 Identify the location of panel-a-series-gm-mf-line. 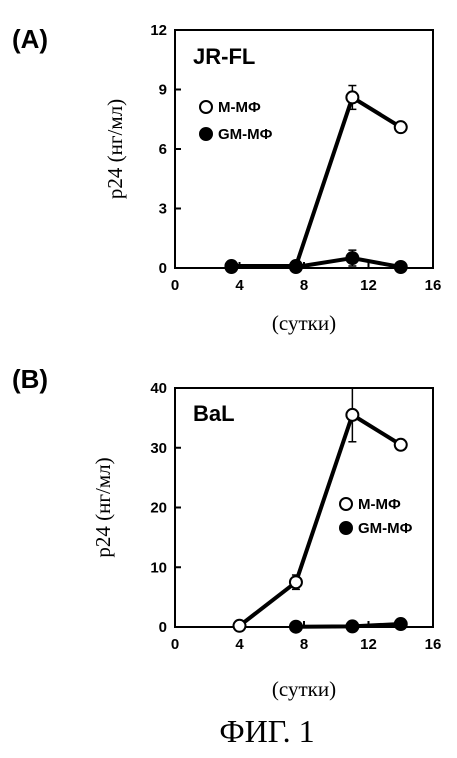
(316, 263).